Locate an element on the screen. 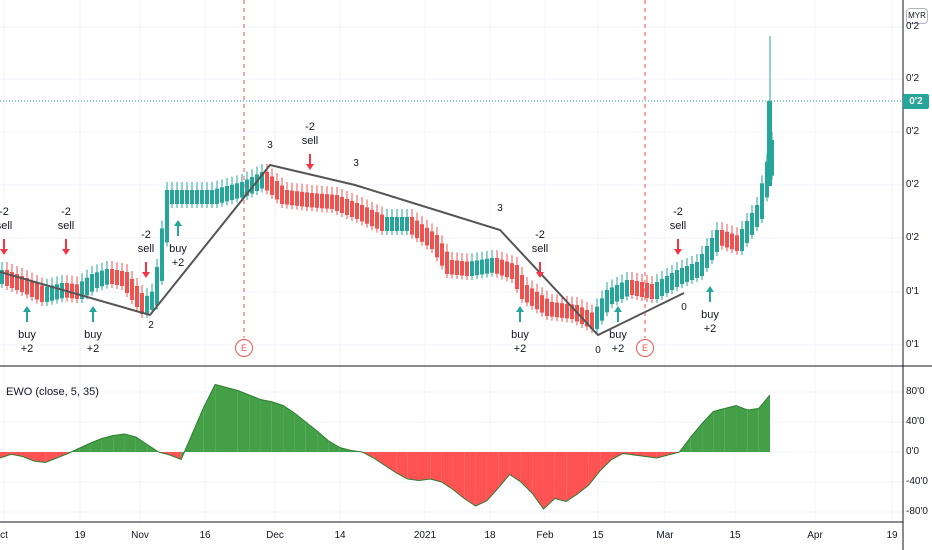 This screenshot has width=932, height=550. currency-badge: MYR is located at coordinates (917, 16).